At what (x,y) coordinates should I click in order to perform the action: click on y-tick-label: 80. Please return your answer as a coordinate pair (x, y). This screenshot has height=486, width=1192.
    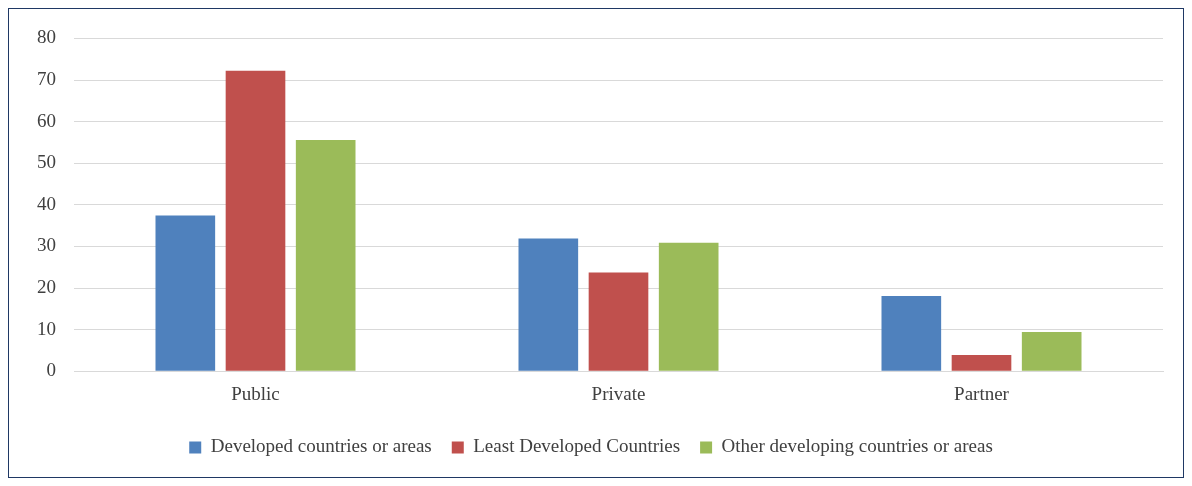
    Looking at the image, I should click on (46, 37).